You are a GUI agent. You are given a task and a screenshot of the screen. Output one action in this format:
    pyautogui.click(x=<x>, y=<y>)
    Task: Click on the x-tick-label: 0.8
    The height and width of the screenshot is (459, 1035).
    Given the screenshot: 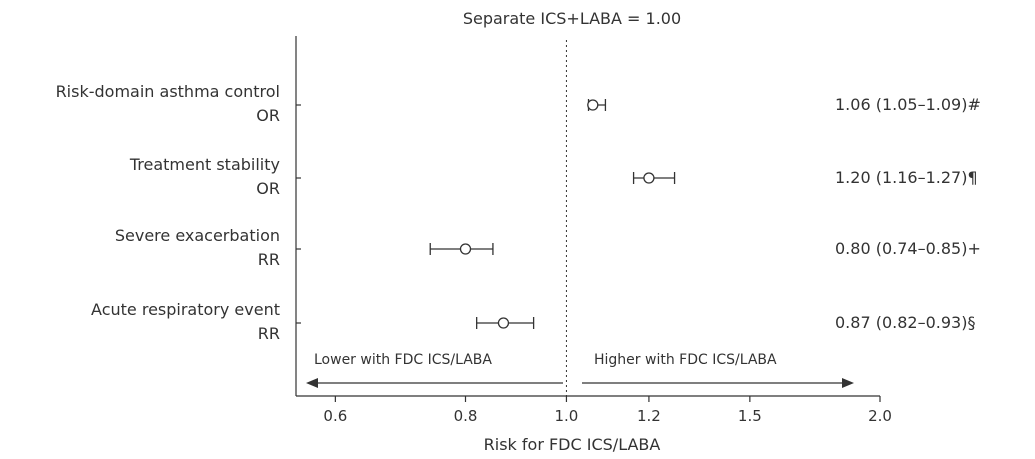 What is the action you would take?
    pyautogui.click(x=466, y=416)
    